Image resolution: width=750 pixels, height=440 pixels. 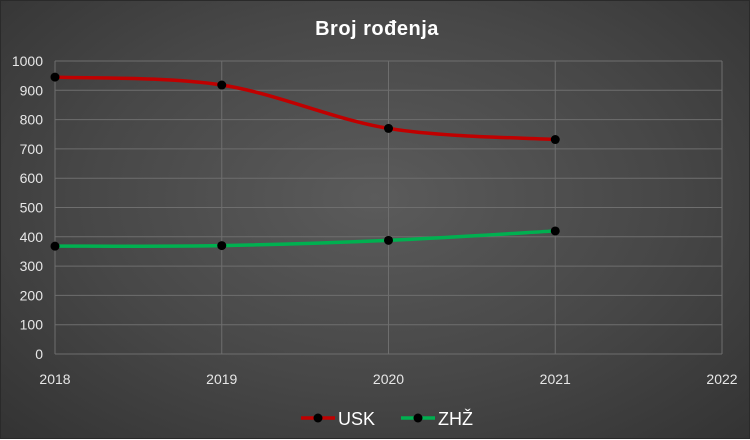 What do you see at coordinates (555, 379) in the screenshot?
I see `x-tick-label: 2021` at bounding box center [555, 379].